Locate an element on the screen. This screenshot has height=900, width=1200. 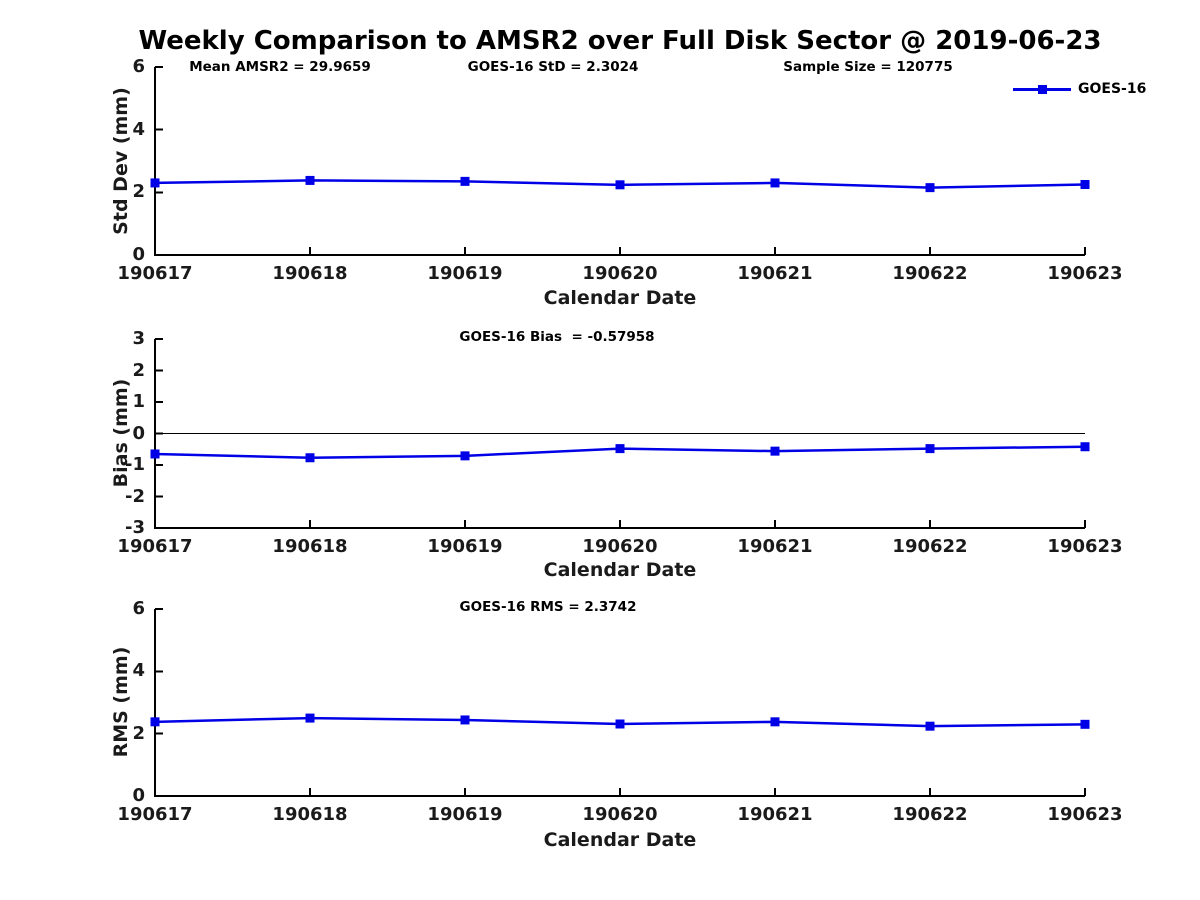
x-axis-title-1: Calendar Date is located at coordinates (620, 298).